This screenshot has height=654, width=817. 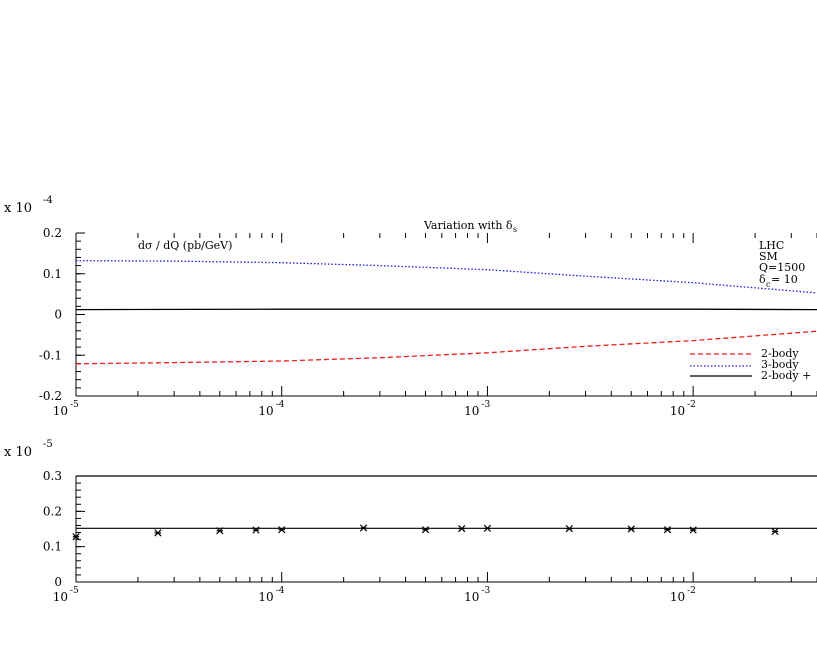 I want to click on legend: 2-body 3-body 2-body +, so click(x=750, y=364).